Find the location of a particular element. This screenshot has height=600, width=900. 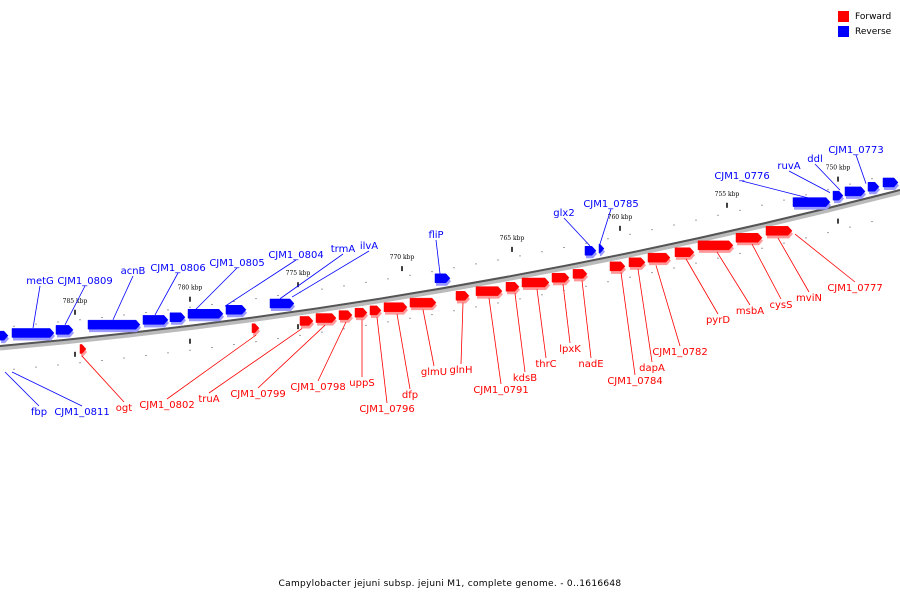

scale-label: 770 kbp is located at coordinates (402, 257).